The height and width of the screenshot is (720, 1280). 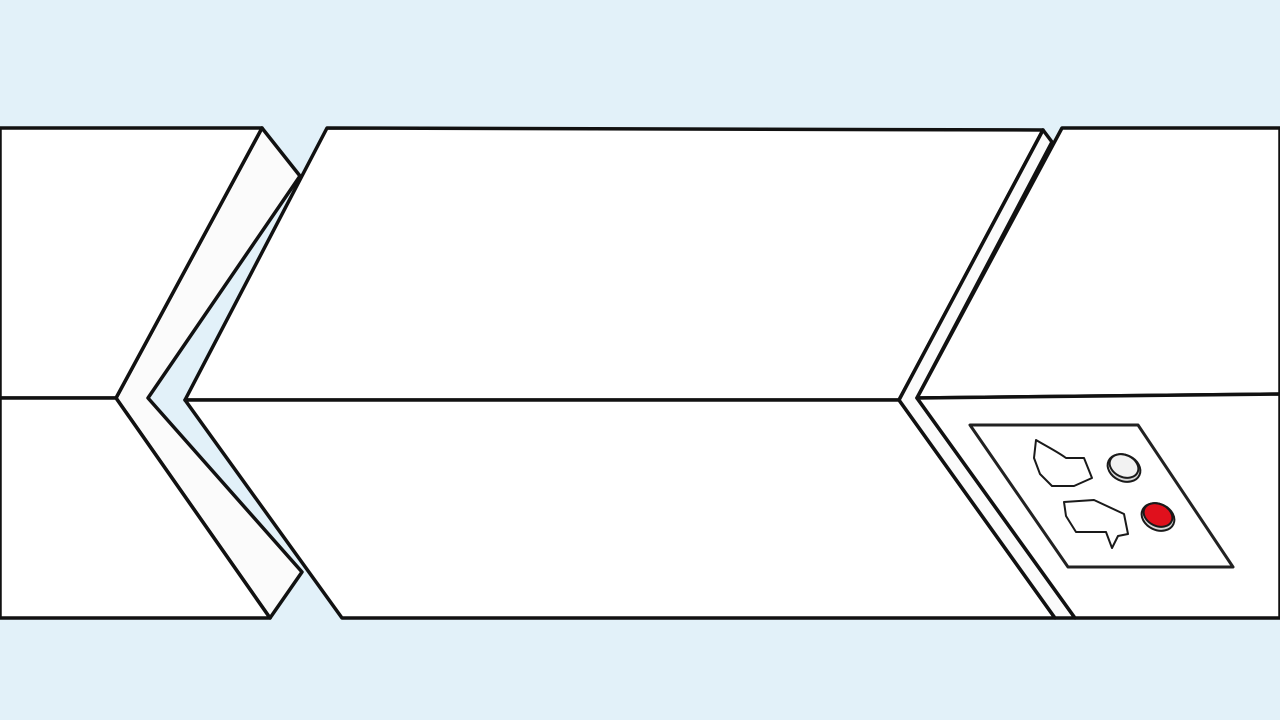 I want to click on thumbs-up-button-cap, so click(x=1124, y=466).